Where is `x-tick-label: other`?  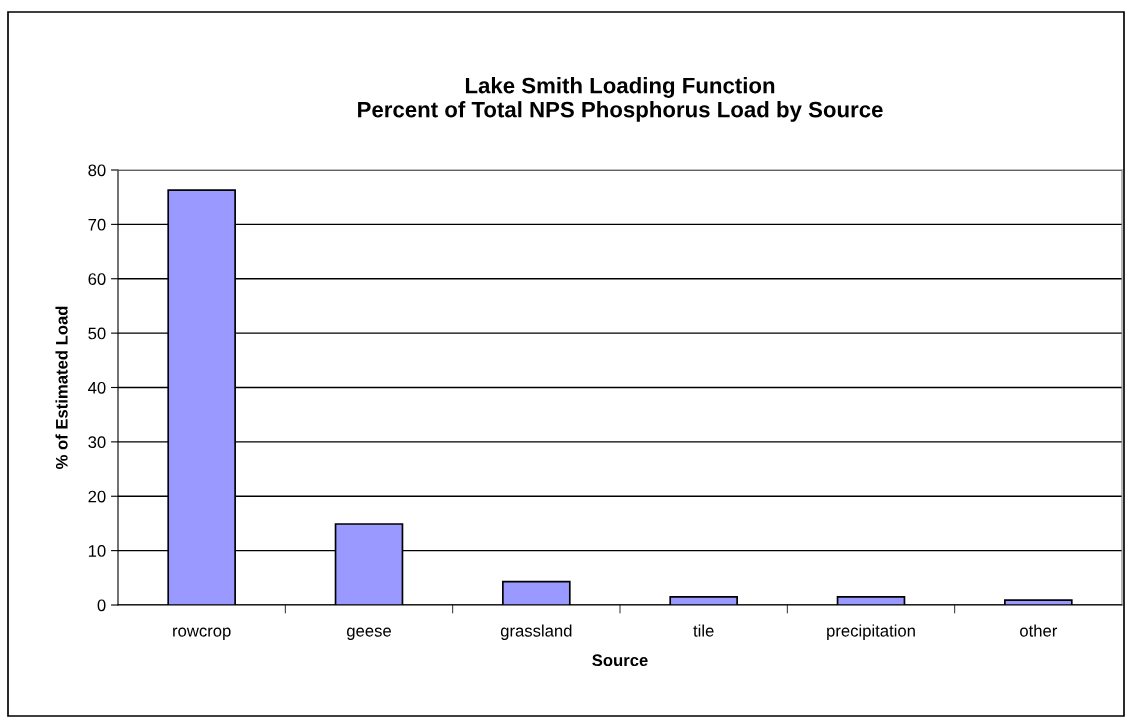
x-tick-label: other is located at coordinates (1039, 630).